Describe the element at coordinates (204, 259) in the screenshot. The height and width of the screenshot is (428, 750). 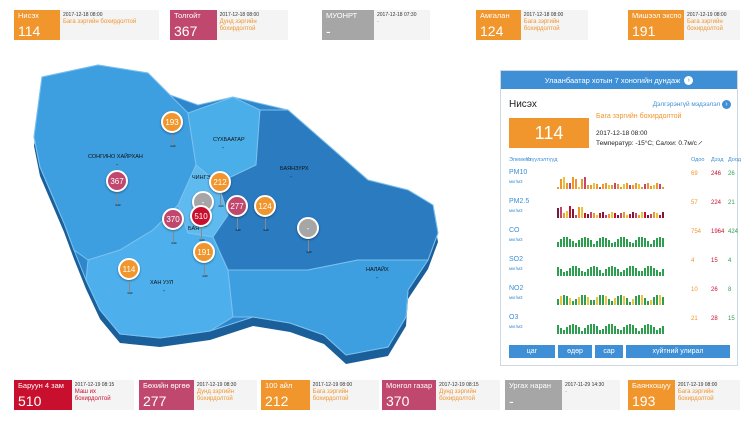
I see `map-pin: 191` at that location.